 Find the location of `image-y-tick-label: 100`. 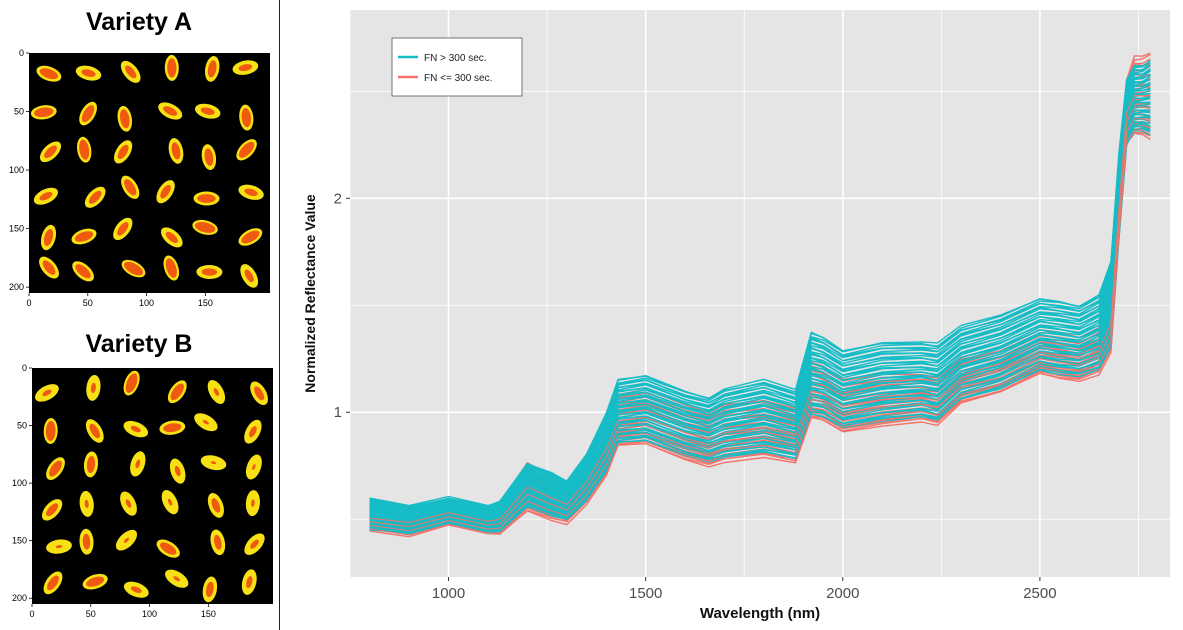

image-y-tick-label: 100 is located at coordinates (19, 483).